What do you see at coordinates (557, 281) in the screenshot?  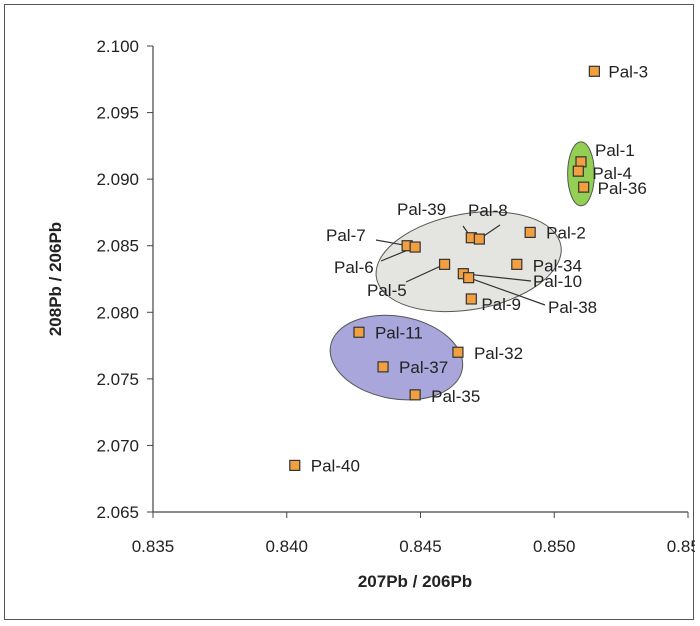 I see `point-label: Pal-10` at bounding box center [557, 281].